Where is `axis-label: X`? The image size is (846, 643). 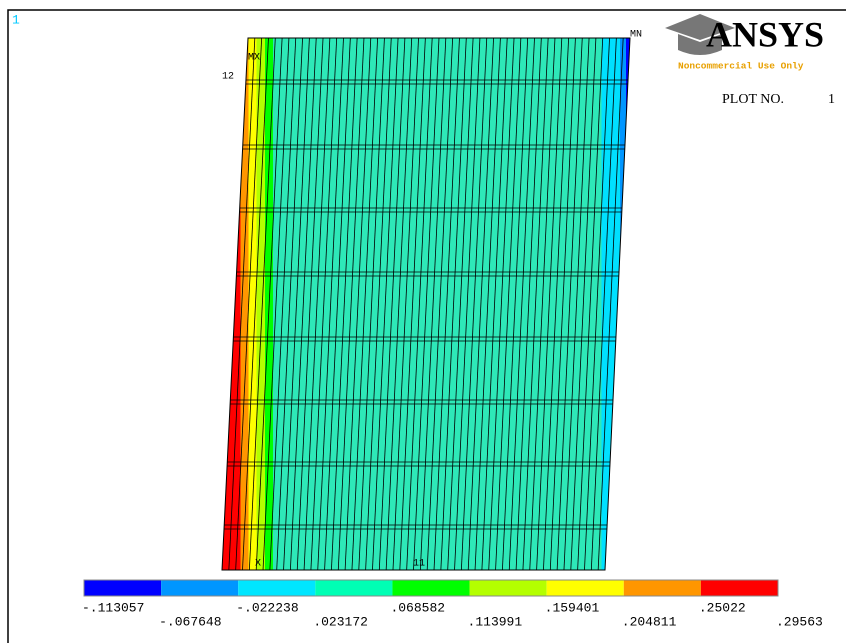 axis-label: X is located at coordinates (258, 564).